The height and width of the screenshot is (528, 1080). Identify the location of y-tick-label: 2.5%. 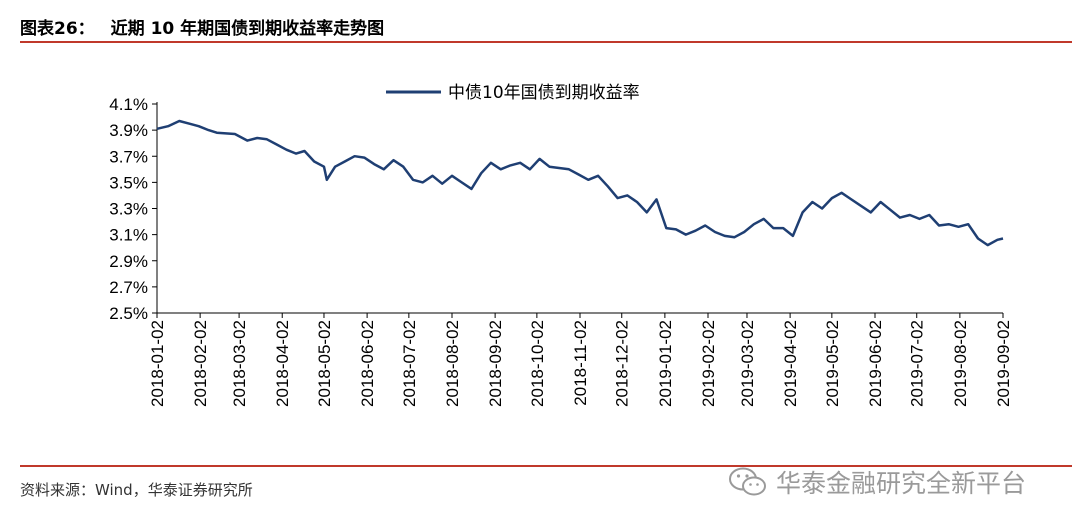
(128, 313).